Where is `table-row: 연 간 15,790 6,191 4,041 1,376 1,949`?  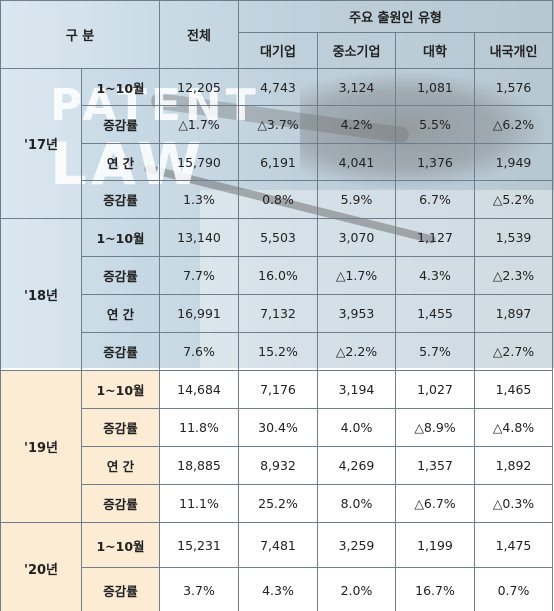
table-row: 연 간 15,790 6,191 4,041 1,376 1,949 is located at coordinates (277, 162).